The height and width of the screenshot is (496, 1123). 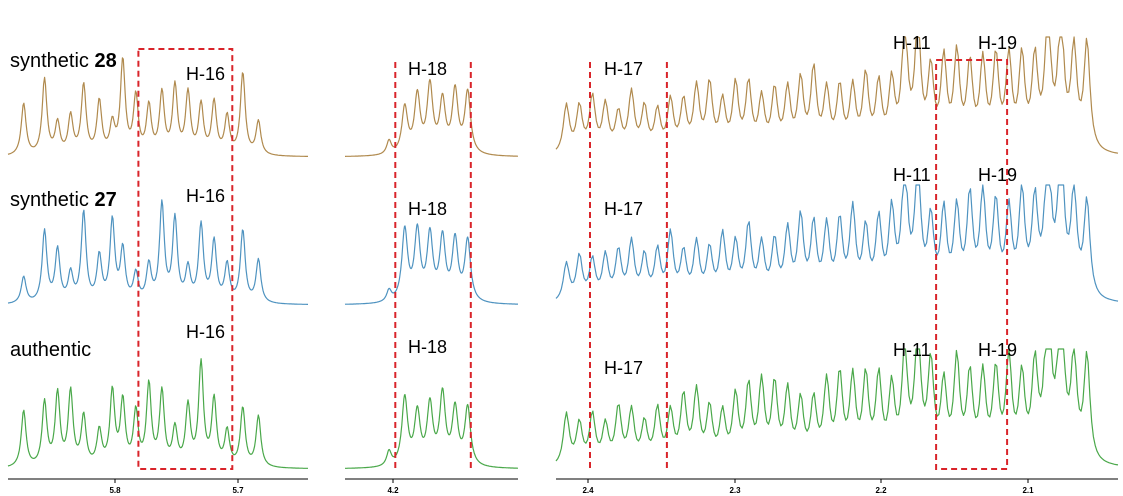 What do you see at coordinates (50, 350) in the screenshot?
I see `row-label-authentic: authentic` at bounding box center [50, 350].